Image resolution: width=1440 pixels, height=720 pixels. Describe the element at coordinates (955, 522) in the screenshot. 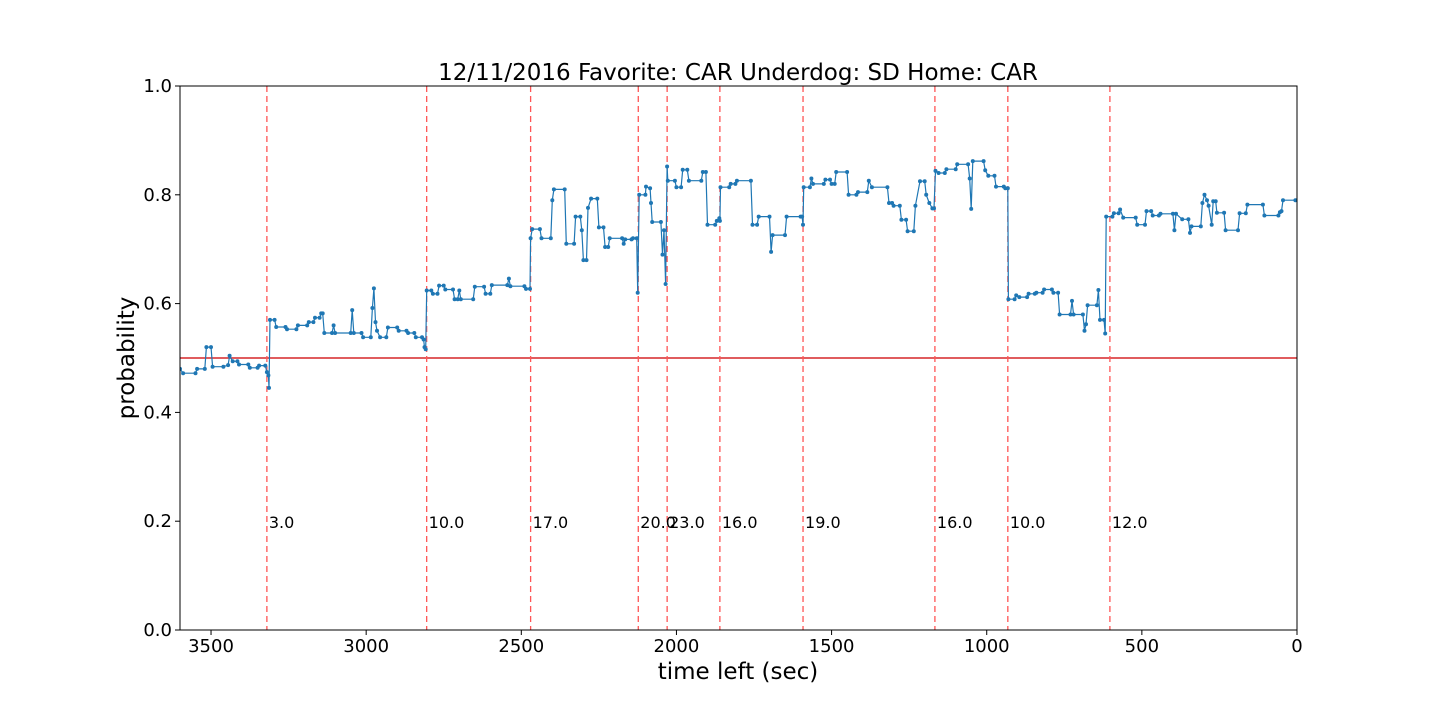

I see `score-label-7: 16.0` at that location.